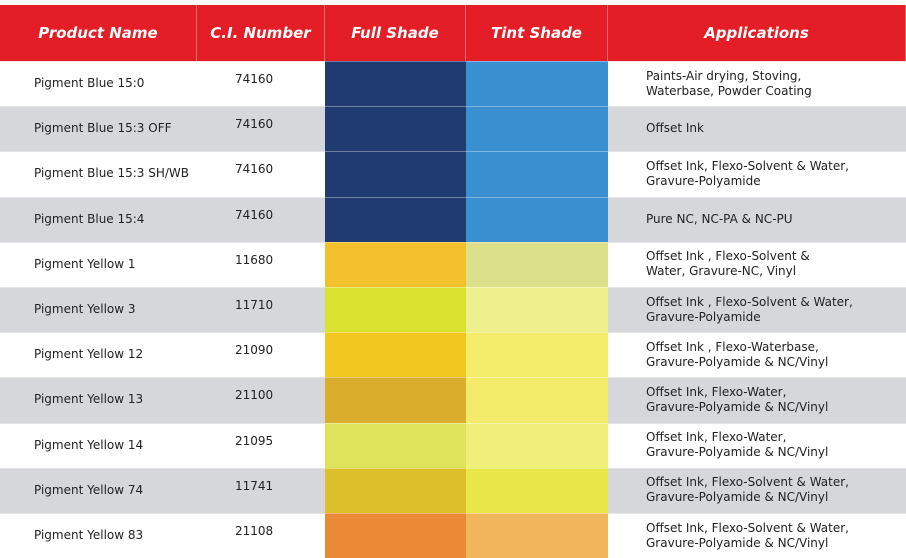 This screenshot has height=558, width=906. Describe the element at coordinates (89, 218) in the screenshot. I see `product-name: Pigment Blue 15:4` at that location.